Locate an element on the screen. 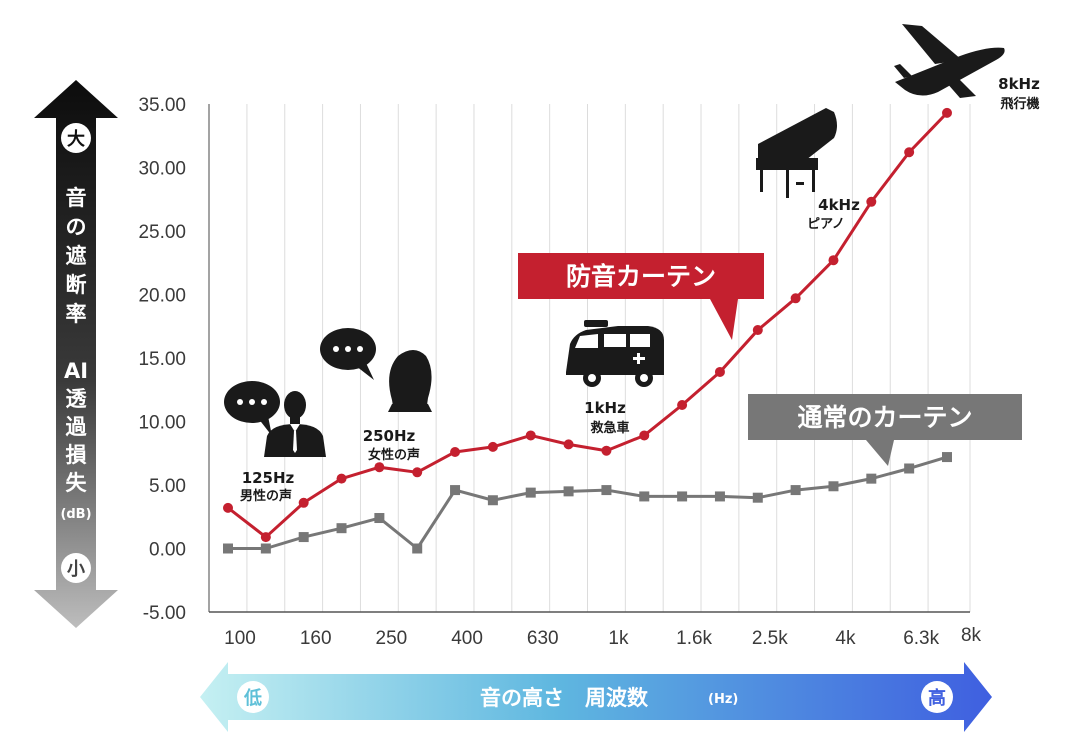 This screenshot has height=750, width=1080. x-axis-arrow: 低 音の高さ 周波数 (Hz) 高 is located at coordinates (596, 697).